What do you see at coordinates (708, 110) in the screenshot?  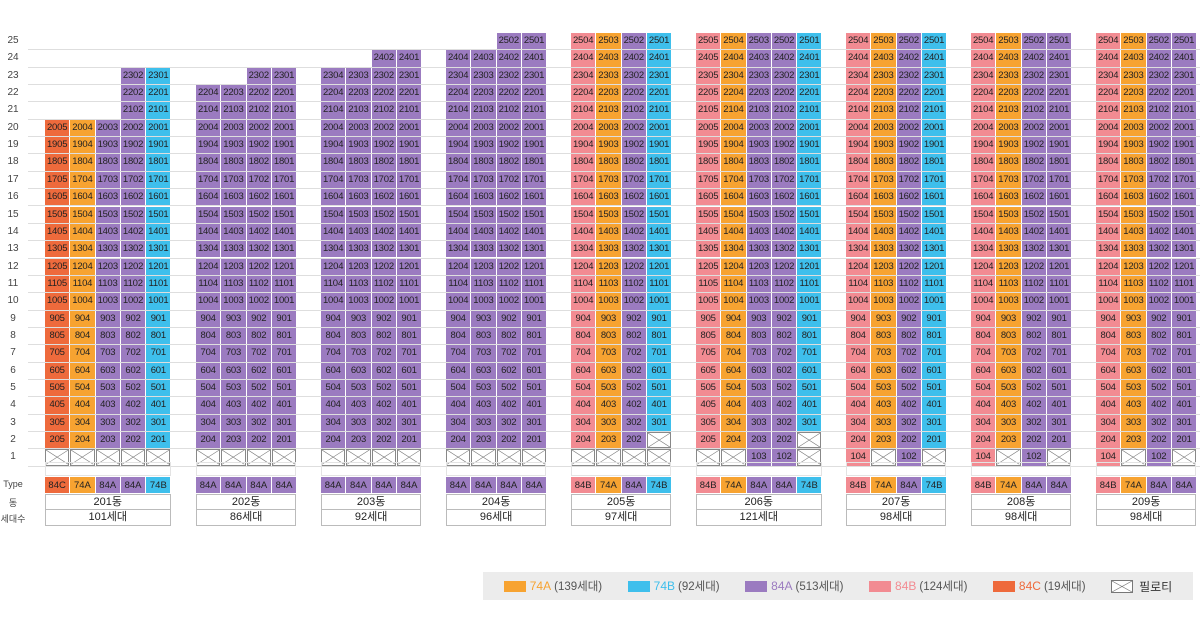 I see `unit-cell: 2105` at bounding box center [708, 110].